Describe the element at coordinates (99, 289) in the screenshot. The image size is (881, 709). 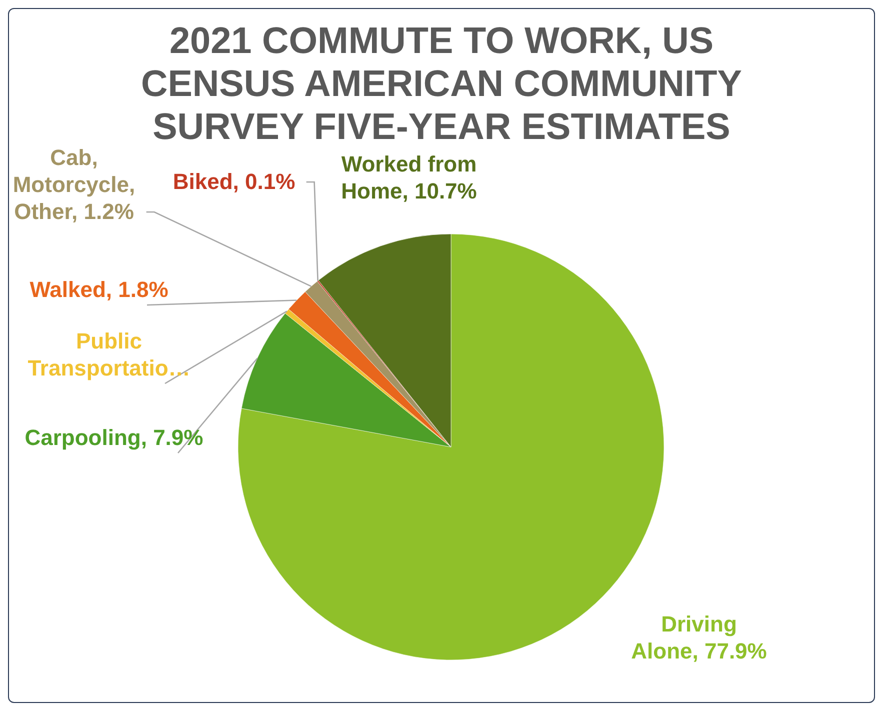
I see `slice-label: Walked, 1.8%` at that location.